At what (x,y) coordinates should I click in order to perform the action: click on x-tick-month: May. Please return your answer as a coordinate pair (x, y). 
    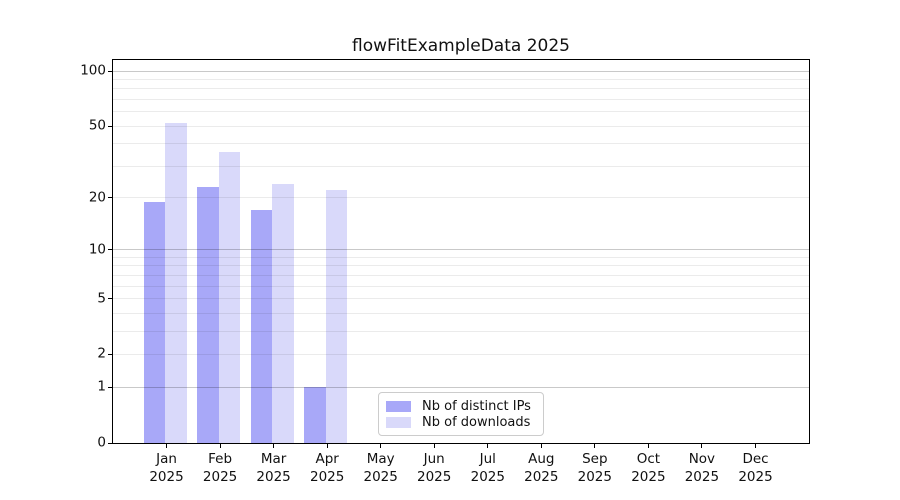
    Looking at the image, I should click on (380, 459).